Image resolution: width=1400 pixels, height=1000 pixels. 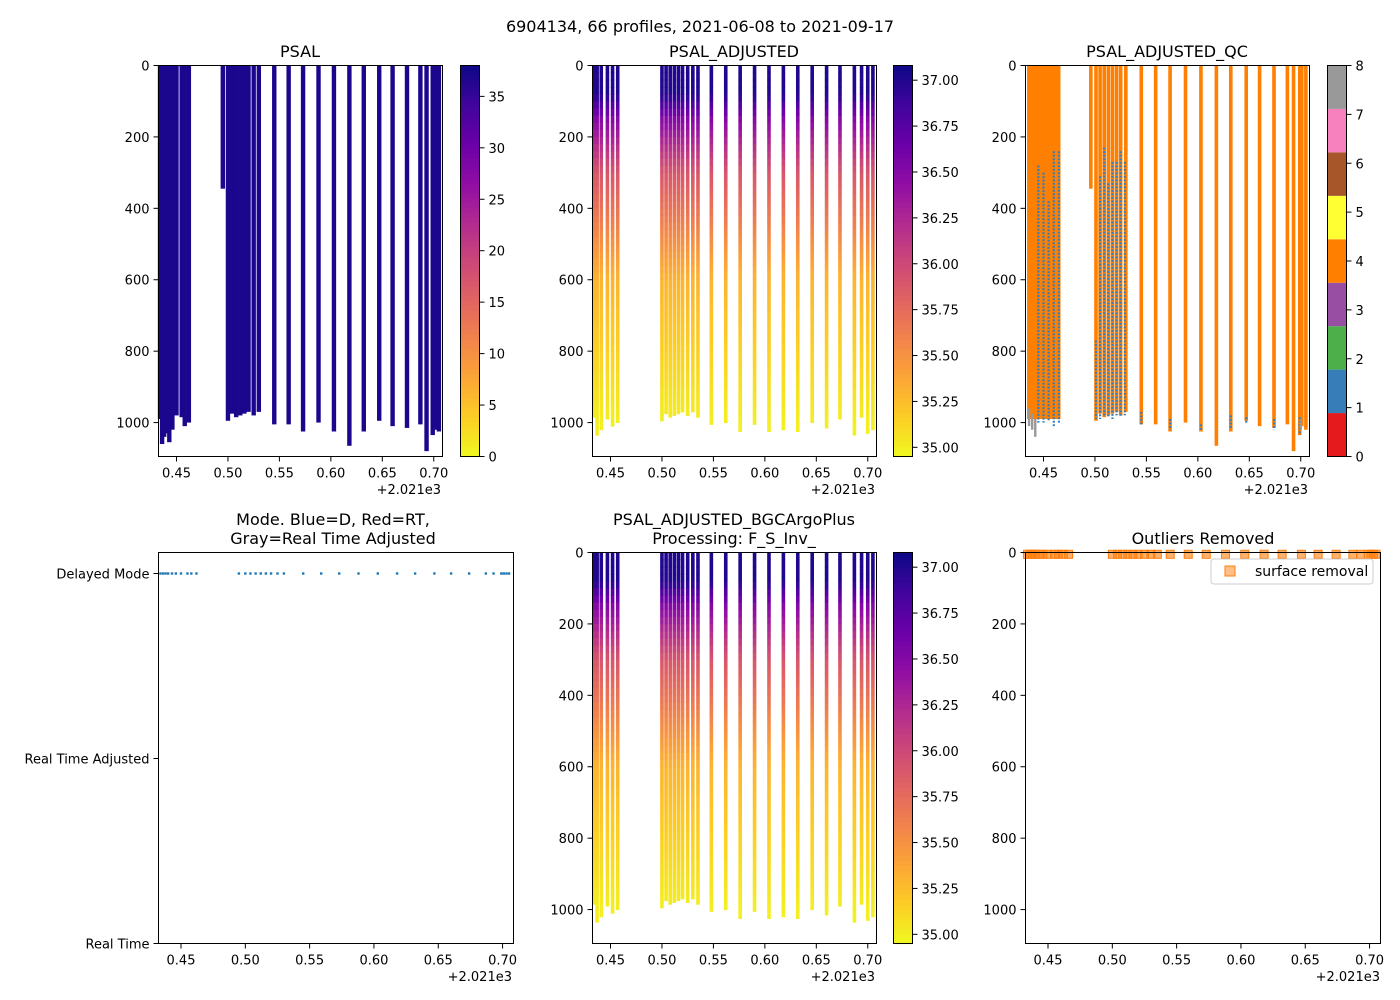 I want to click on profile-bar, so click(x=334, y=248).